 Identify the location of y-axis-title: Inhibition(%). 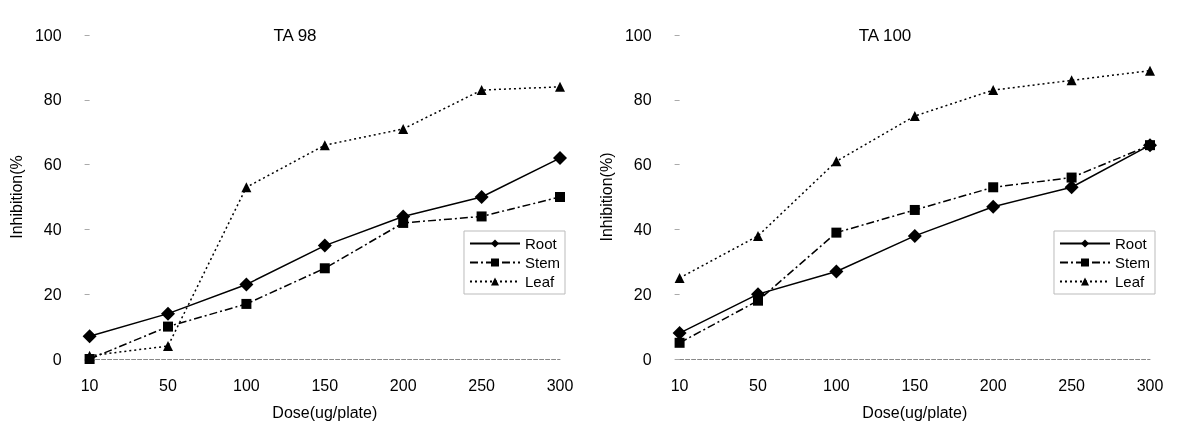
(606, 197).